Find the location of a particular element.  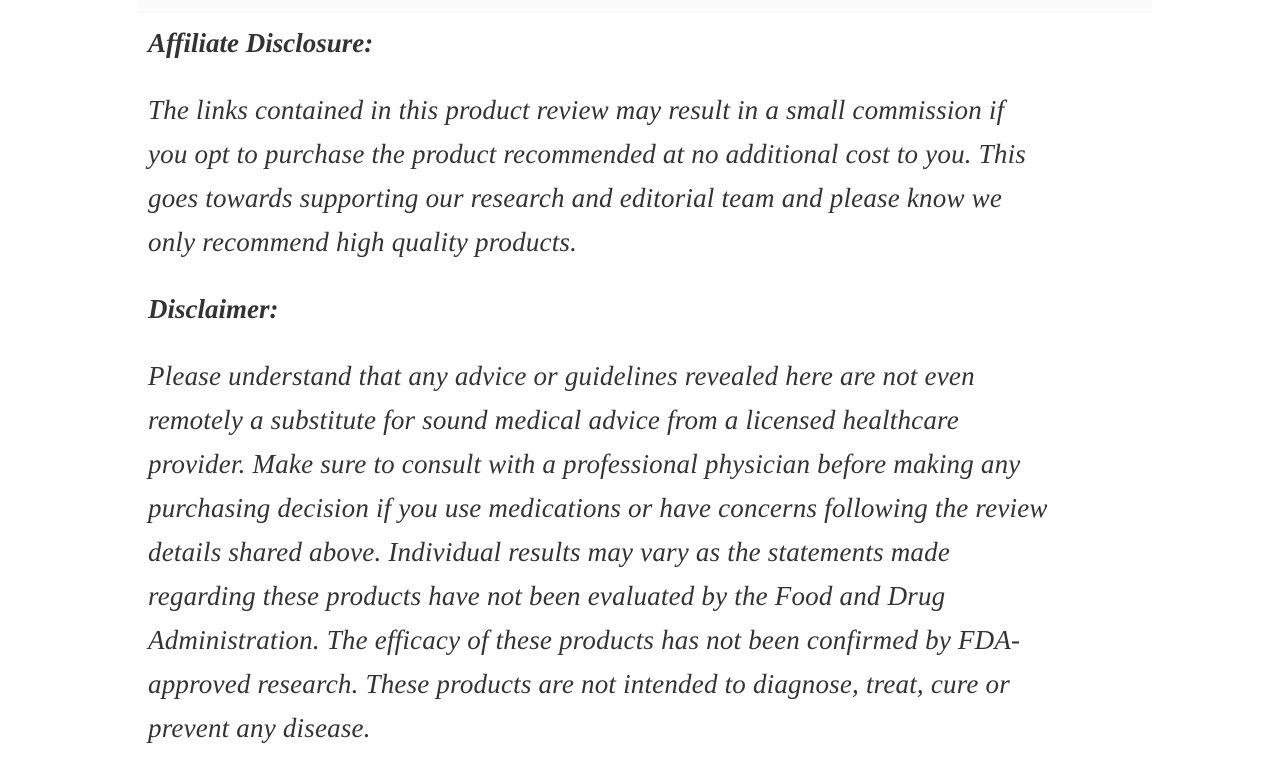

affiliate-disclosure-heading: Affiliate Disclosure: is located at coordinates (261, 43).